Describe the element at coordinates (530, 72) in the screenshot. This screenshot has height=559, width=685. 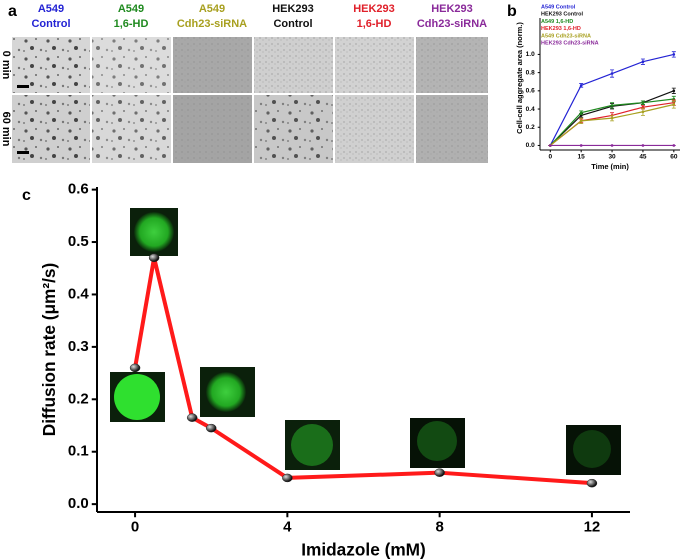
I see `y-tick-label: 0.8` at that location.